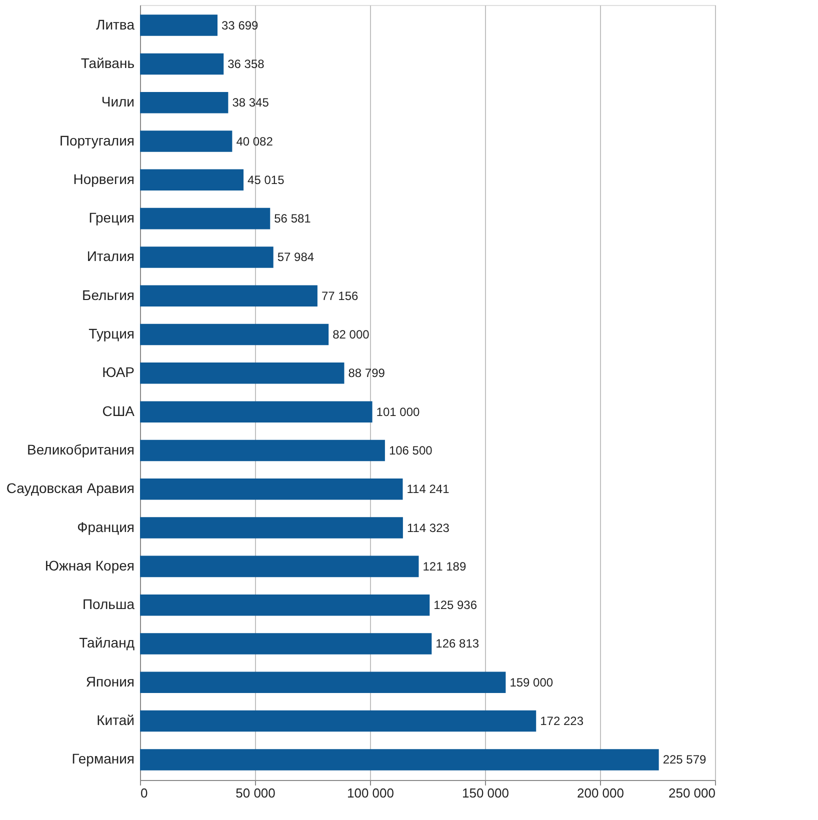 The height and width of the screenshot is (820, 818). I want to click on y-tick-label: Чили, so click(117, 102).